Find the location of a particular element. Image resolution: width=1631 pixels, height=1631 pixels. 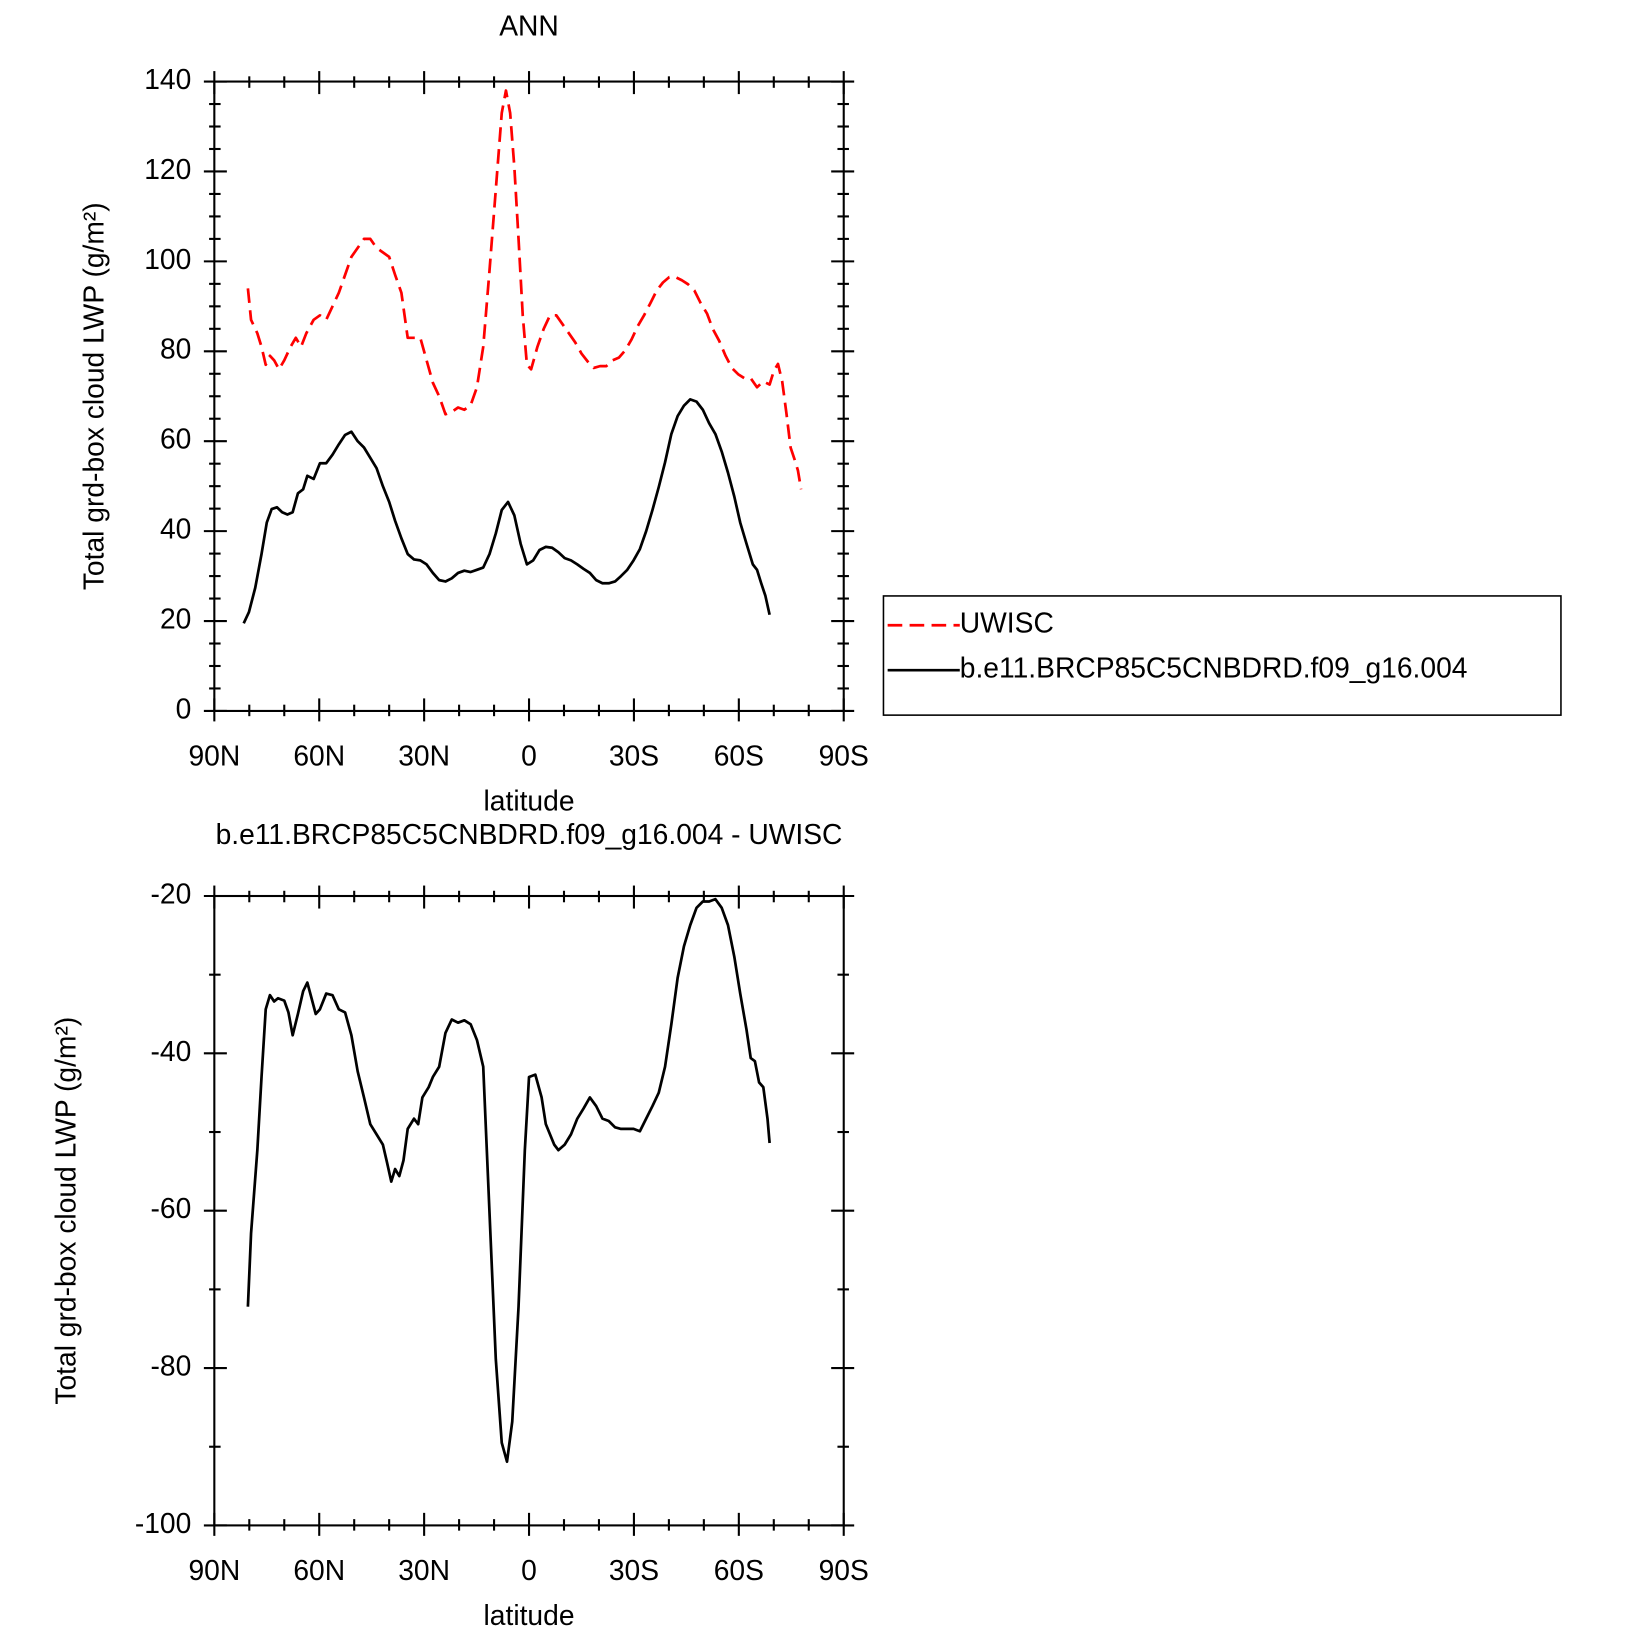

y-tick-label: 20 is located at coordinates (175, 618).